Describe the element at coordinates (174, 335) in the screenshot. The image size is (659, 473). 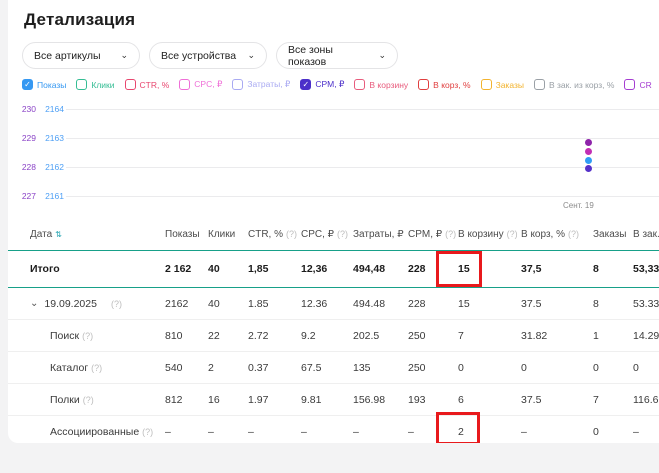
I see `table-cell: 810` at that location.